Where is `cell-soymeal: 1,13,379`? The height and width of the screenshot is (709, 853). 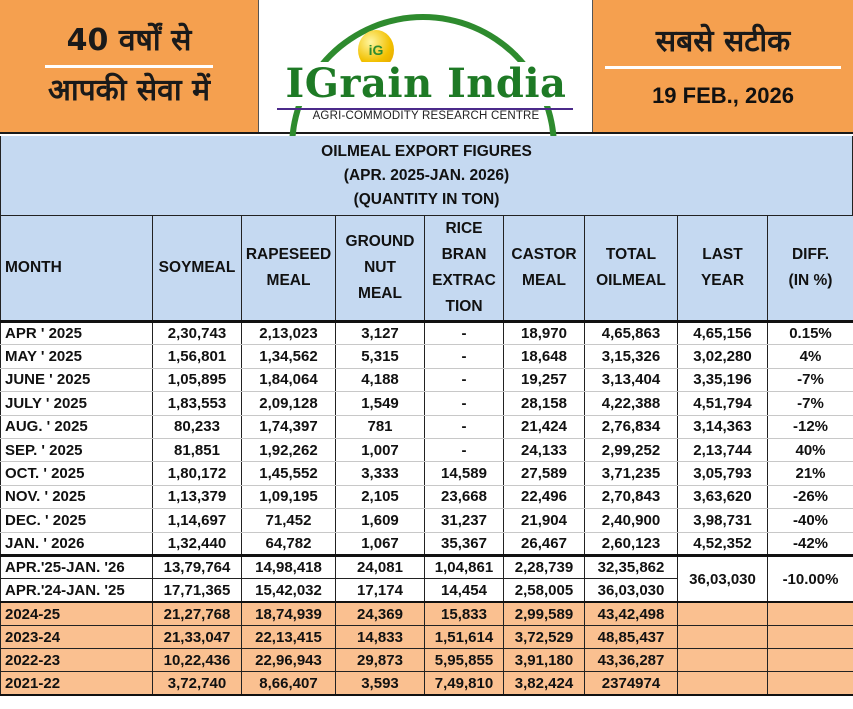
cell-soymeal: 1,13,379 is located at coordinates (197, 497).